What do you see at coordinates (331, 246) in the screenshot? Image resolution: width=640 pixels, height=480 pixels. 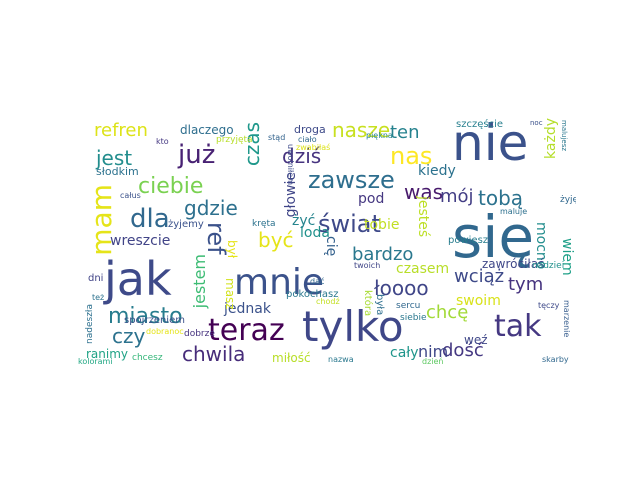 I see `word: cię` at bounding box center [331, 246].